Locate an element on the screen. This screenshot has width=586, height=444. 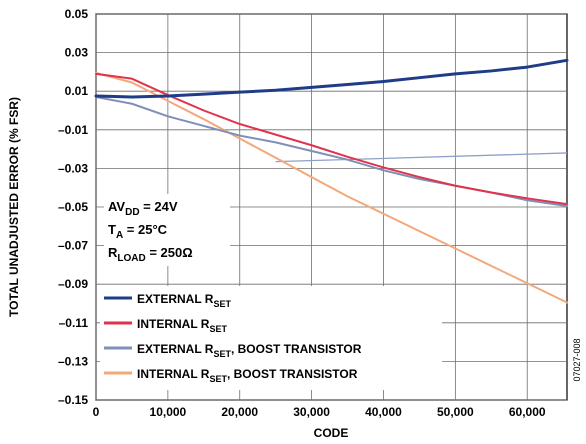
condition-rload: RLOAD = 250Ω is located at coordinates (150, 254).